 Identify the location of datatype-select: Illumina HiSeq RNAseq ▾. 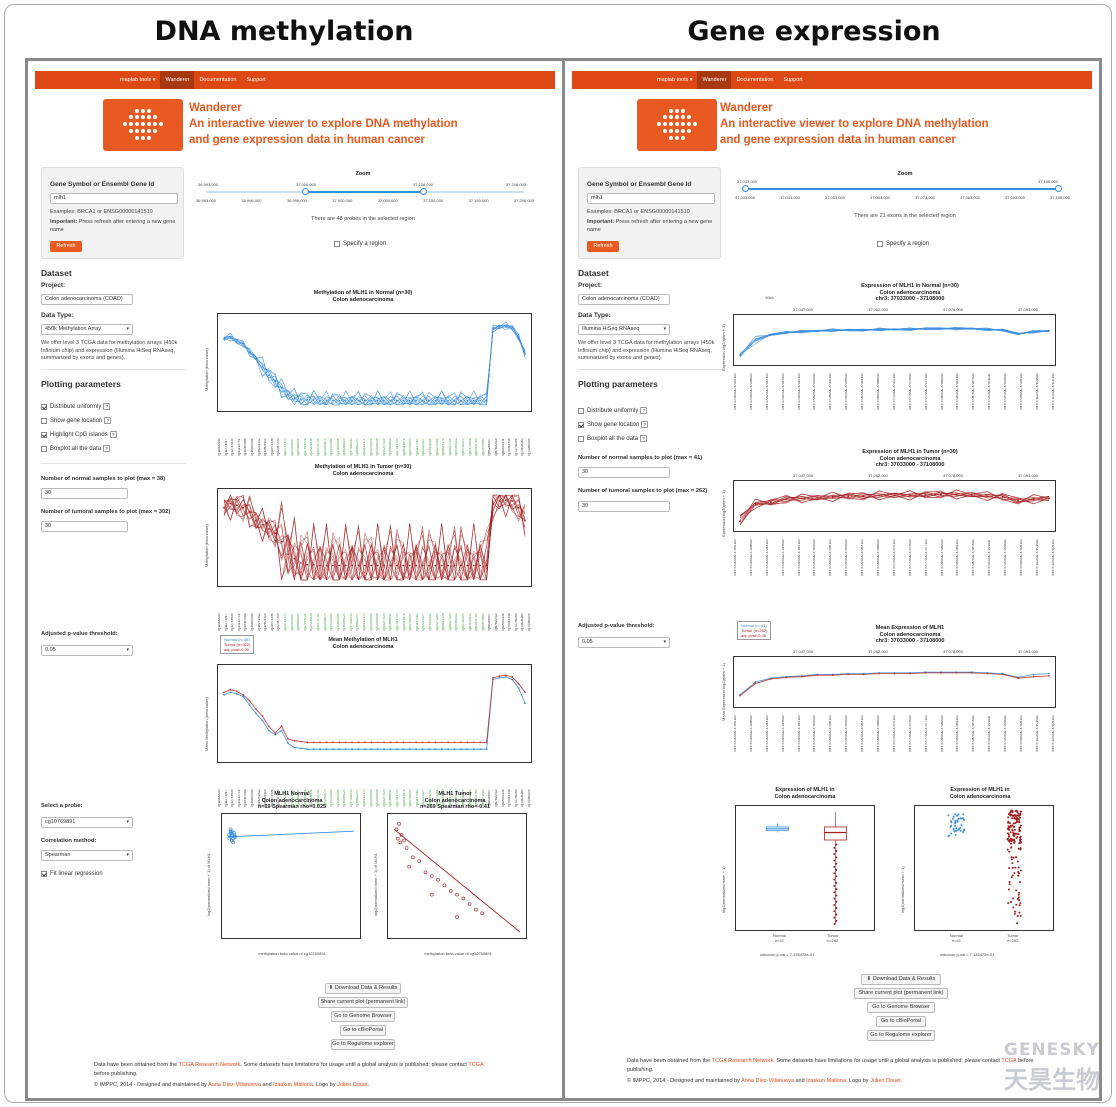
(624, 329).